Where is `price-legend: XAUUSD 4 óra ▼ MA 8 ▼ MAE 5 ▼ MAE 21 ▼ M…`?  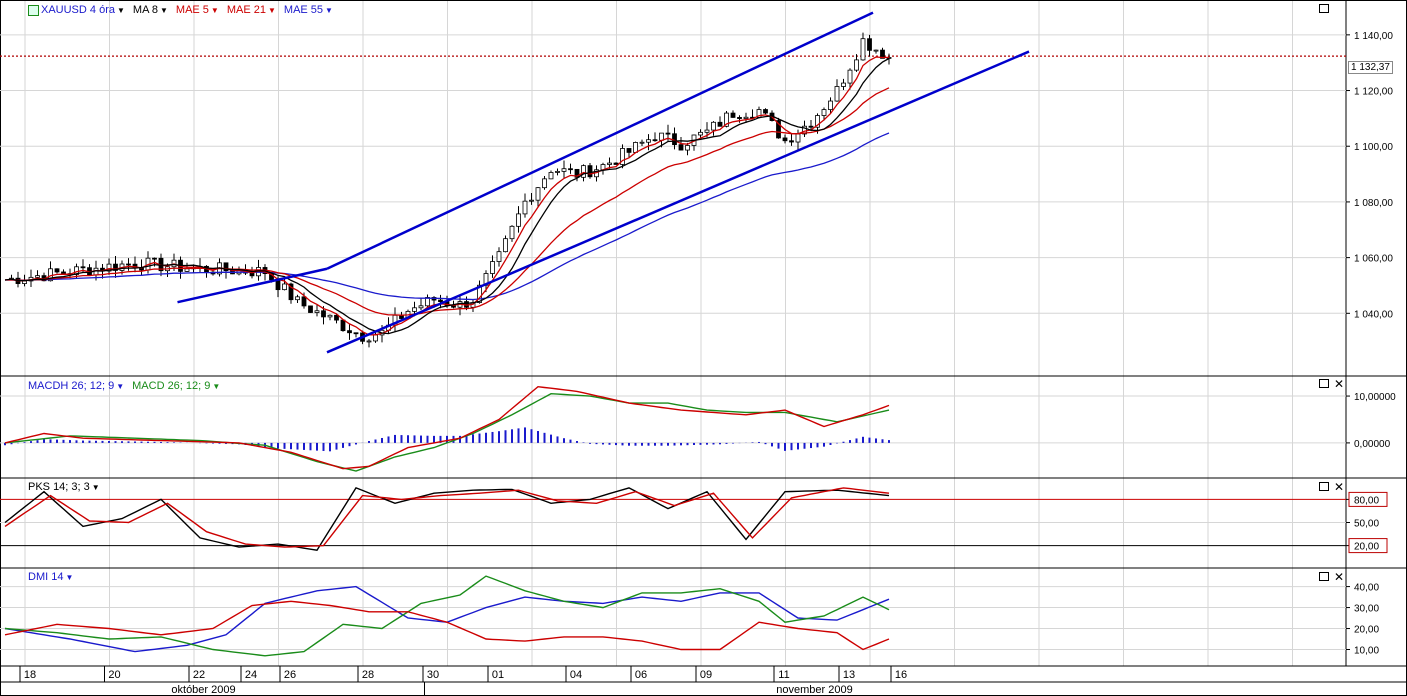 price-legend: XAUUSD 4 óra ▼ MA 8 ▼ MAE 5 ▼ MAE 21 ▼ M… is located at coordinates (180, 10).